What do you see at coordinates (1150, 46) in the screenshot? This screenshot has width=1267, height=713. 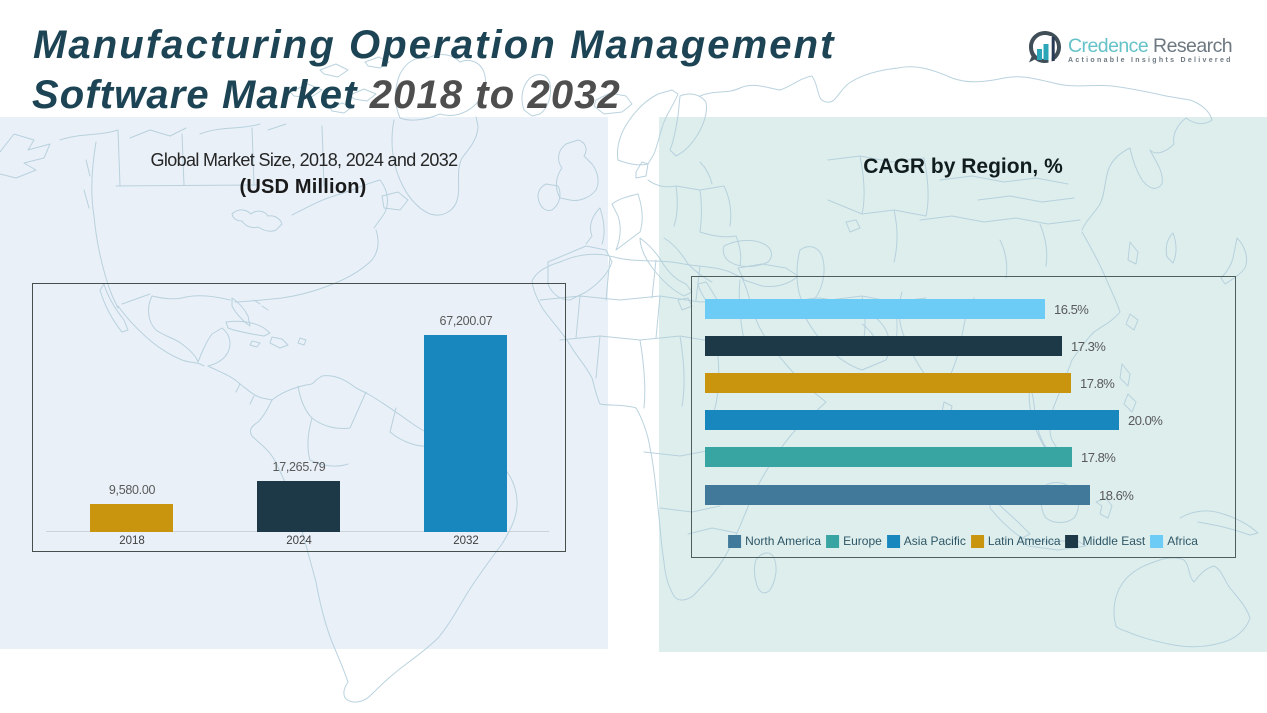 I see `svg-text: Credence Research` at bounding box center [1150, 46].